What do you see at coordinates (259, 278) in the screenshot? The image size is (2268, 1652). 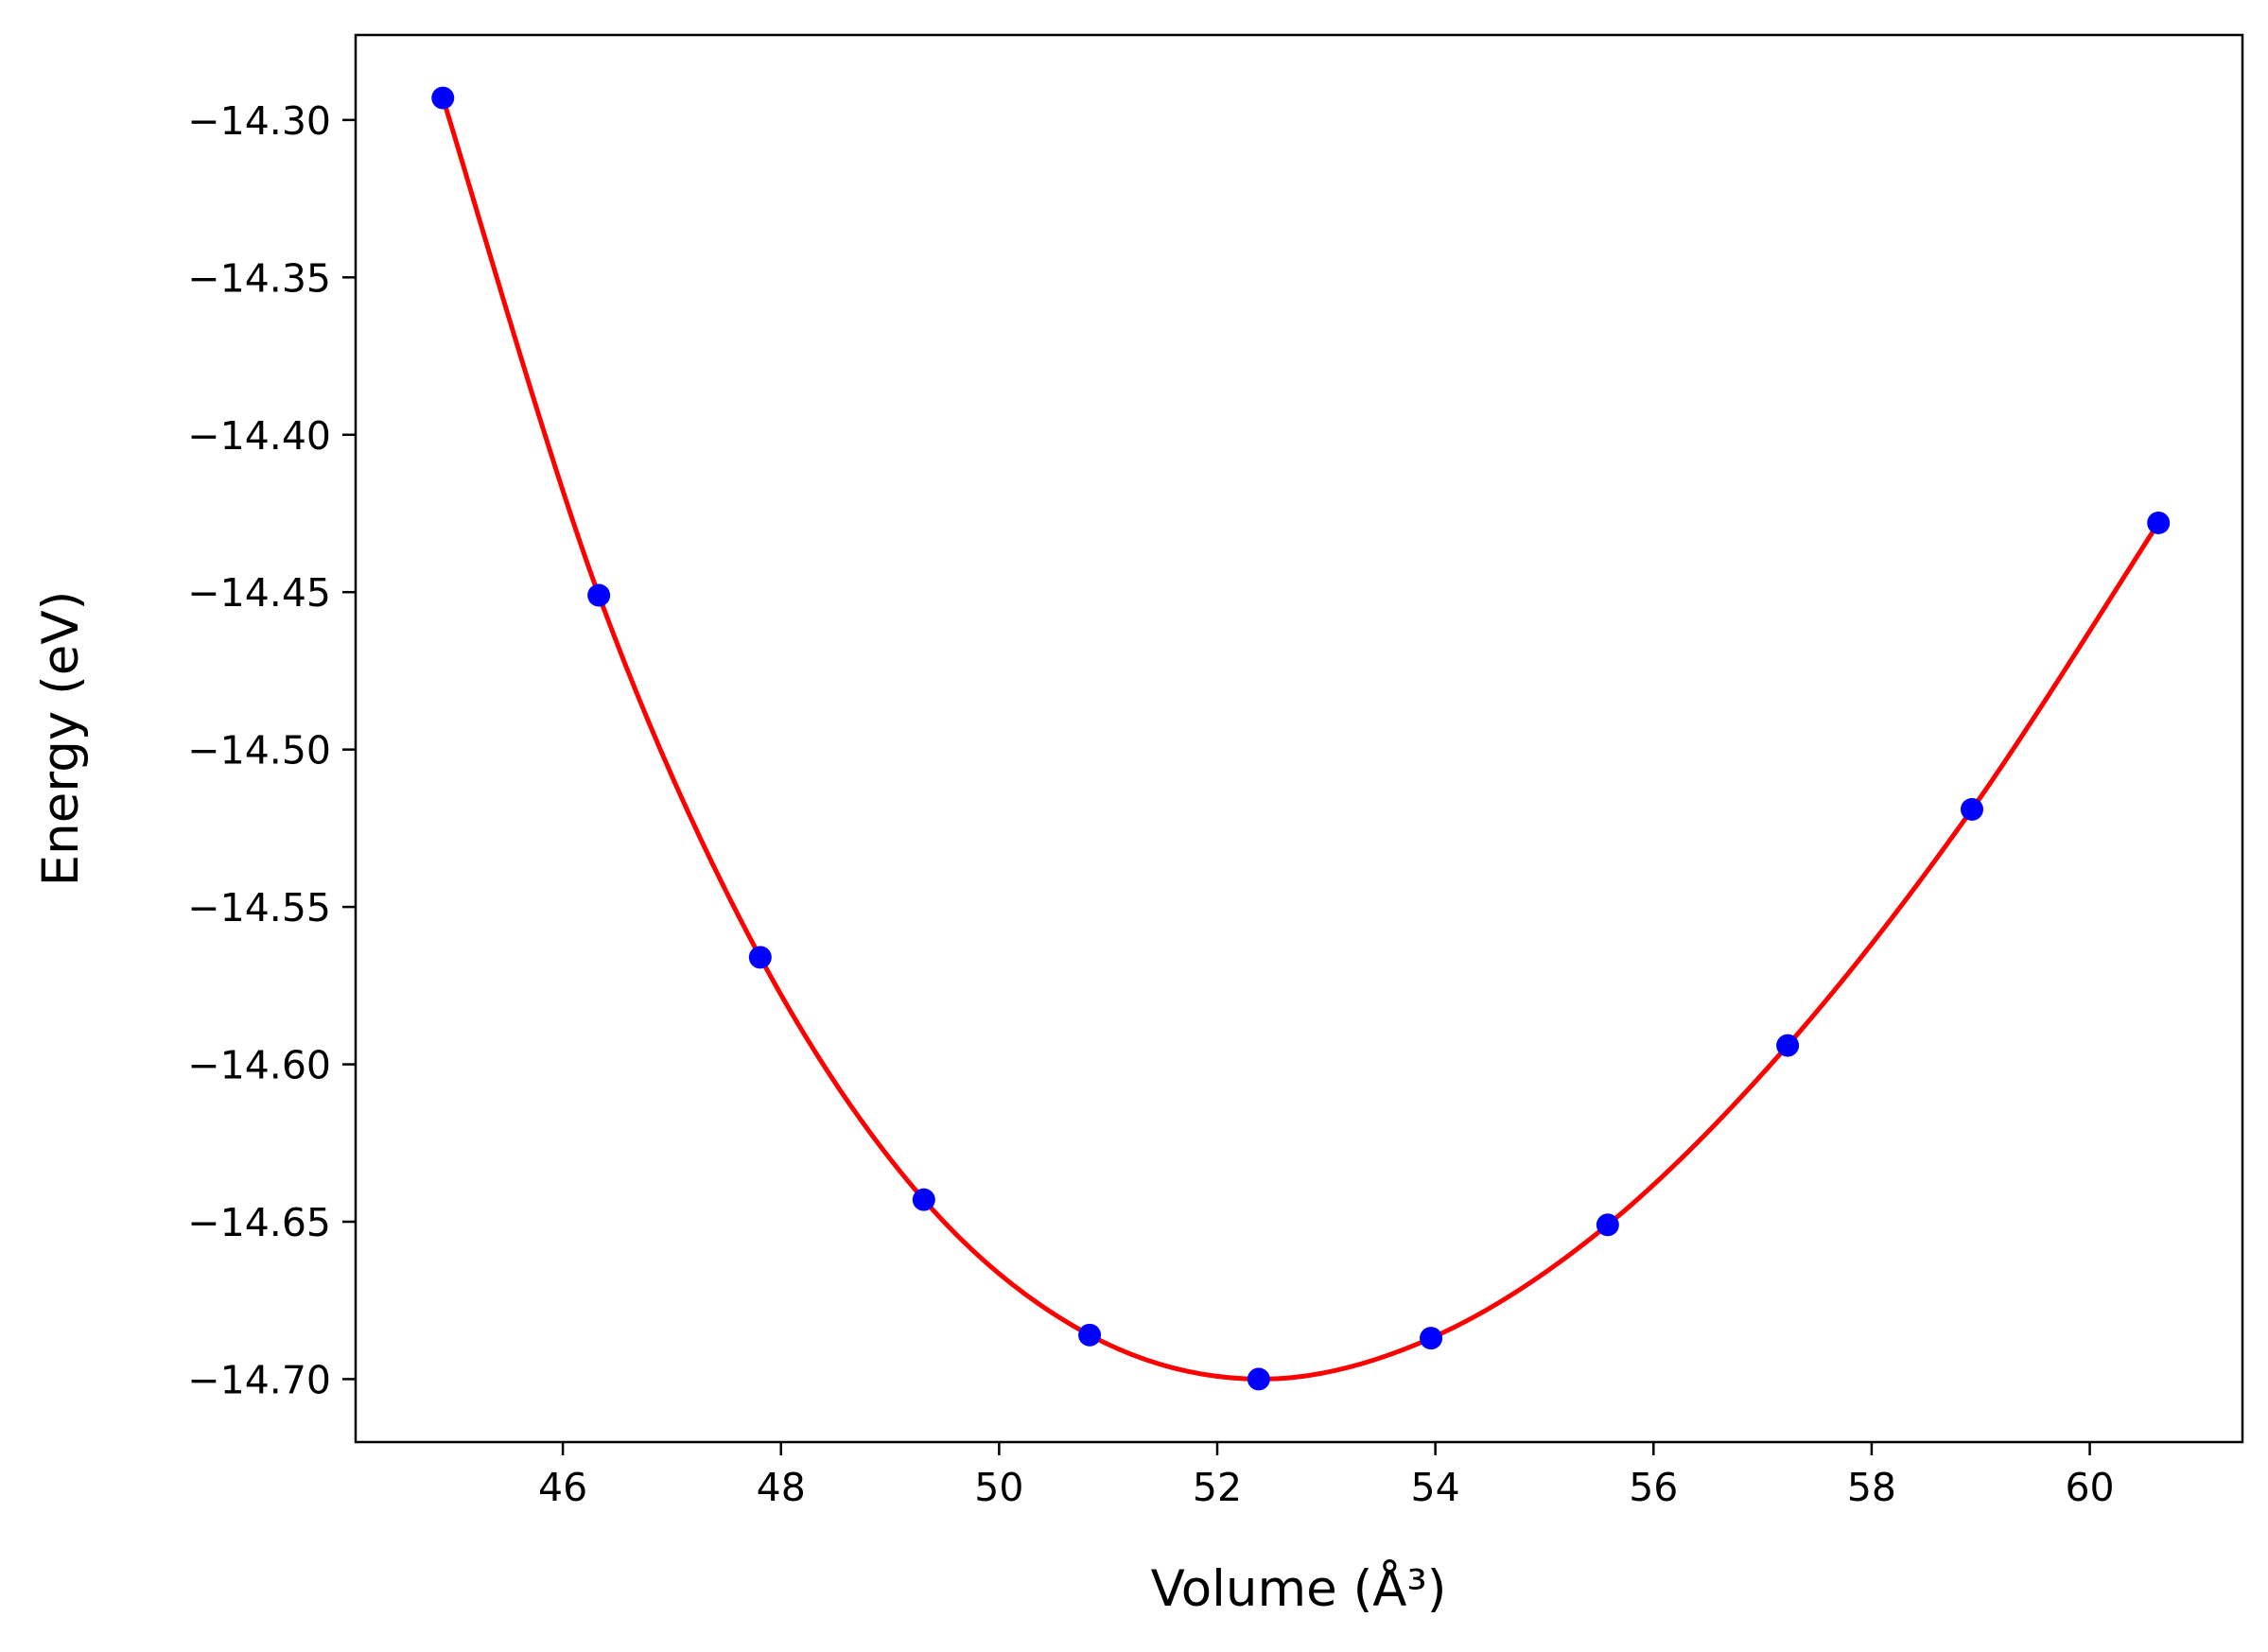 I see `y-tick-label: −14.35` at bounding box center [259, 278].